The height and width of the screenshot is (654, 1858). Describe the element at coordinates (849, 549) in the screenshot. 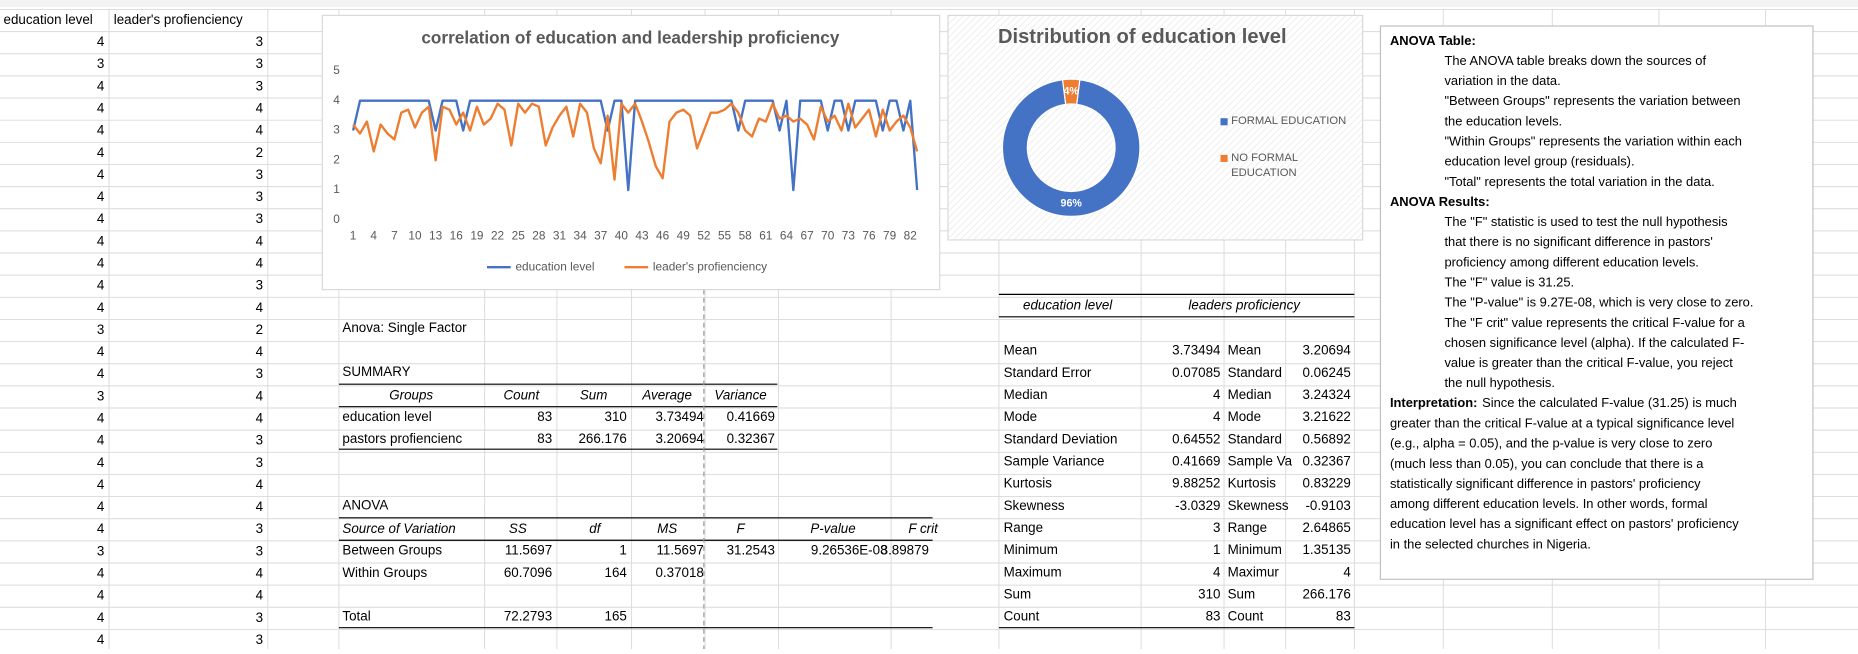

I see `anova-cell: 9.26536E-08` at that location.